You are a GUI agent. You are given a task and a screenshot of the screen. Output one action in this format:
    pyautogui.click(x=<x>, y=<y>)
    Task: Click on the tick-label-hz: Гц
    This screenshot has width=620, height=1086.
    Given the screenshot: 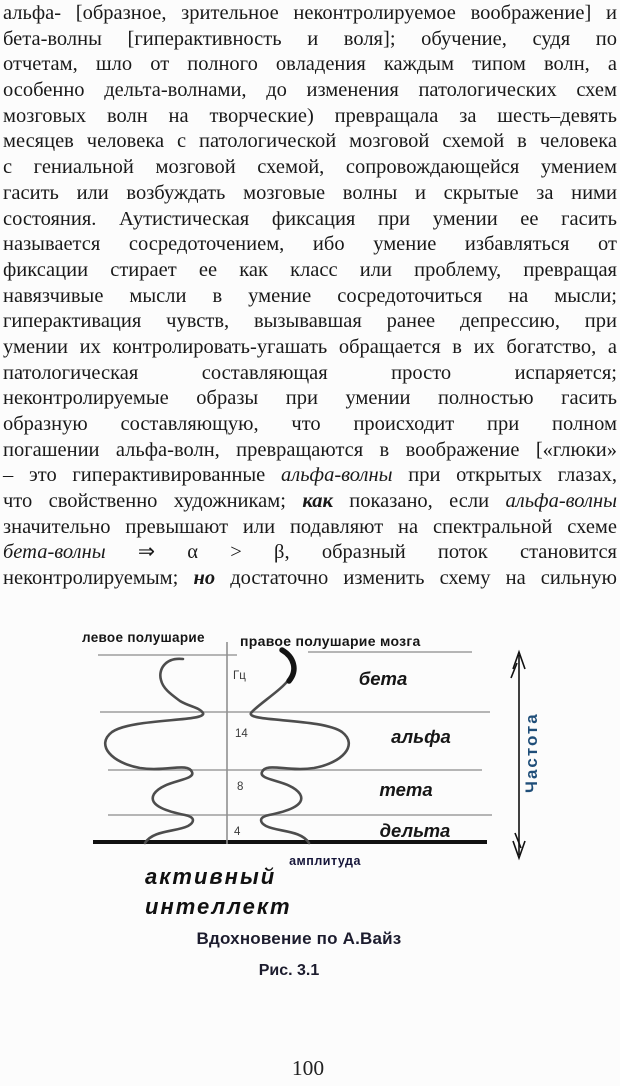 What is the action you would take?
    pyautogui.click(x=239, y=676)
    